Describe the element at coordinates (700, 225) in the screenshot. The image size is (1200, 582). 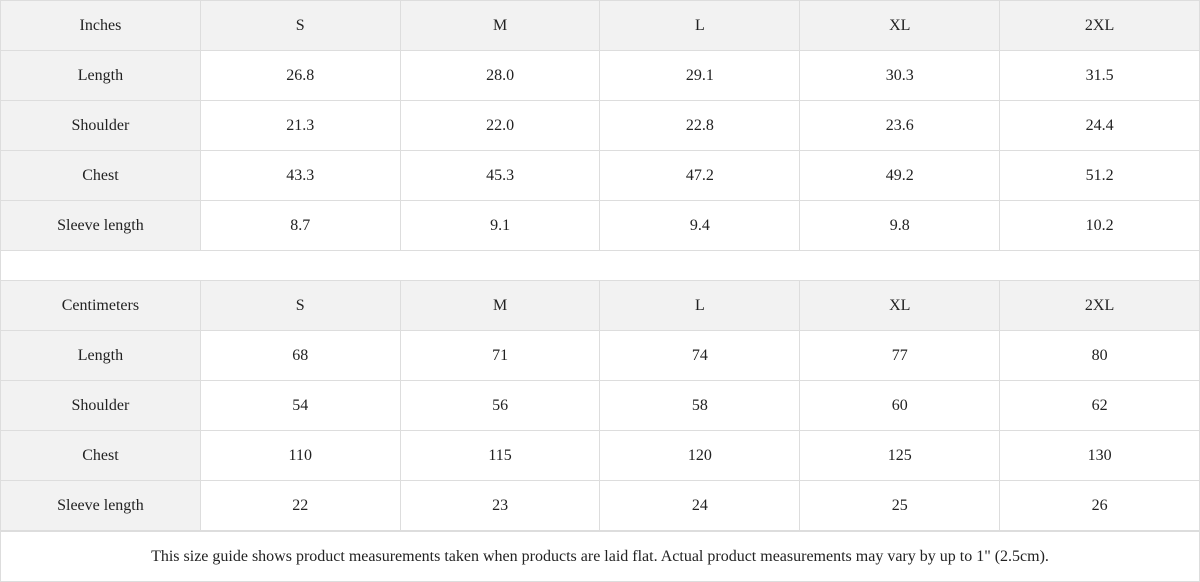
I see `measurement-value: 9.4` at that location.